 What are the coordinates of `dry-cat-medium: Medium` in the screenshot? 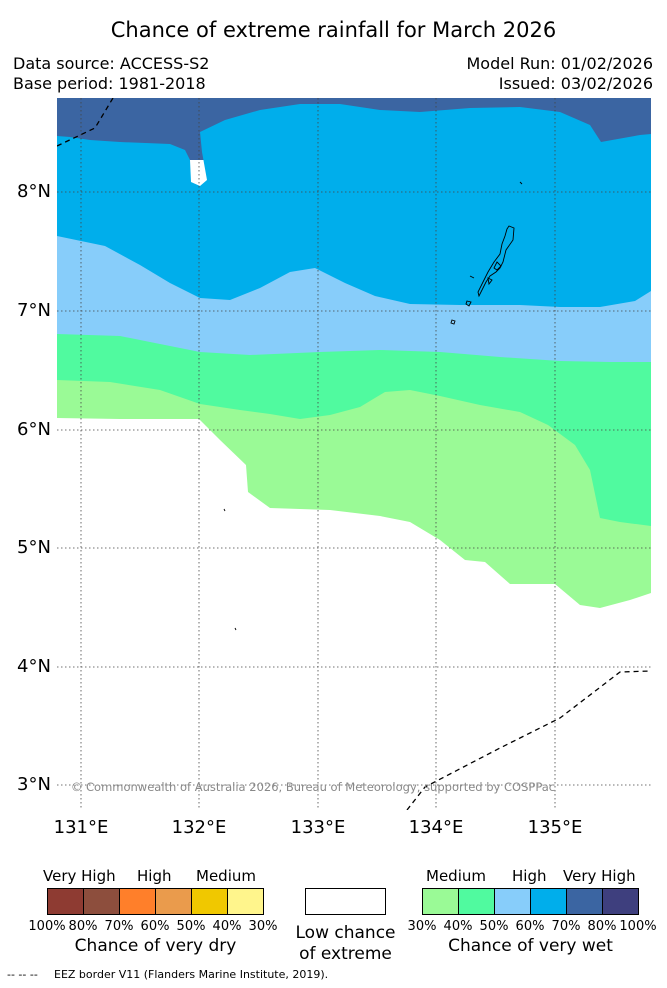 It's located at (226, 876).